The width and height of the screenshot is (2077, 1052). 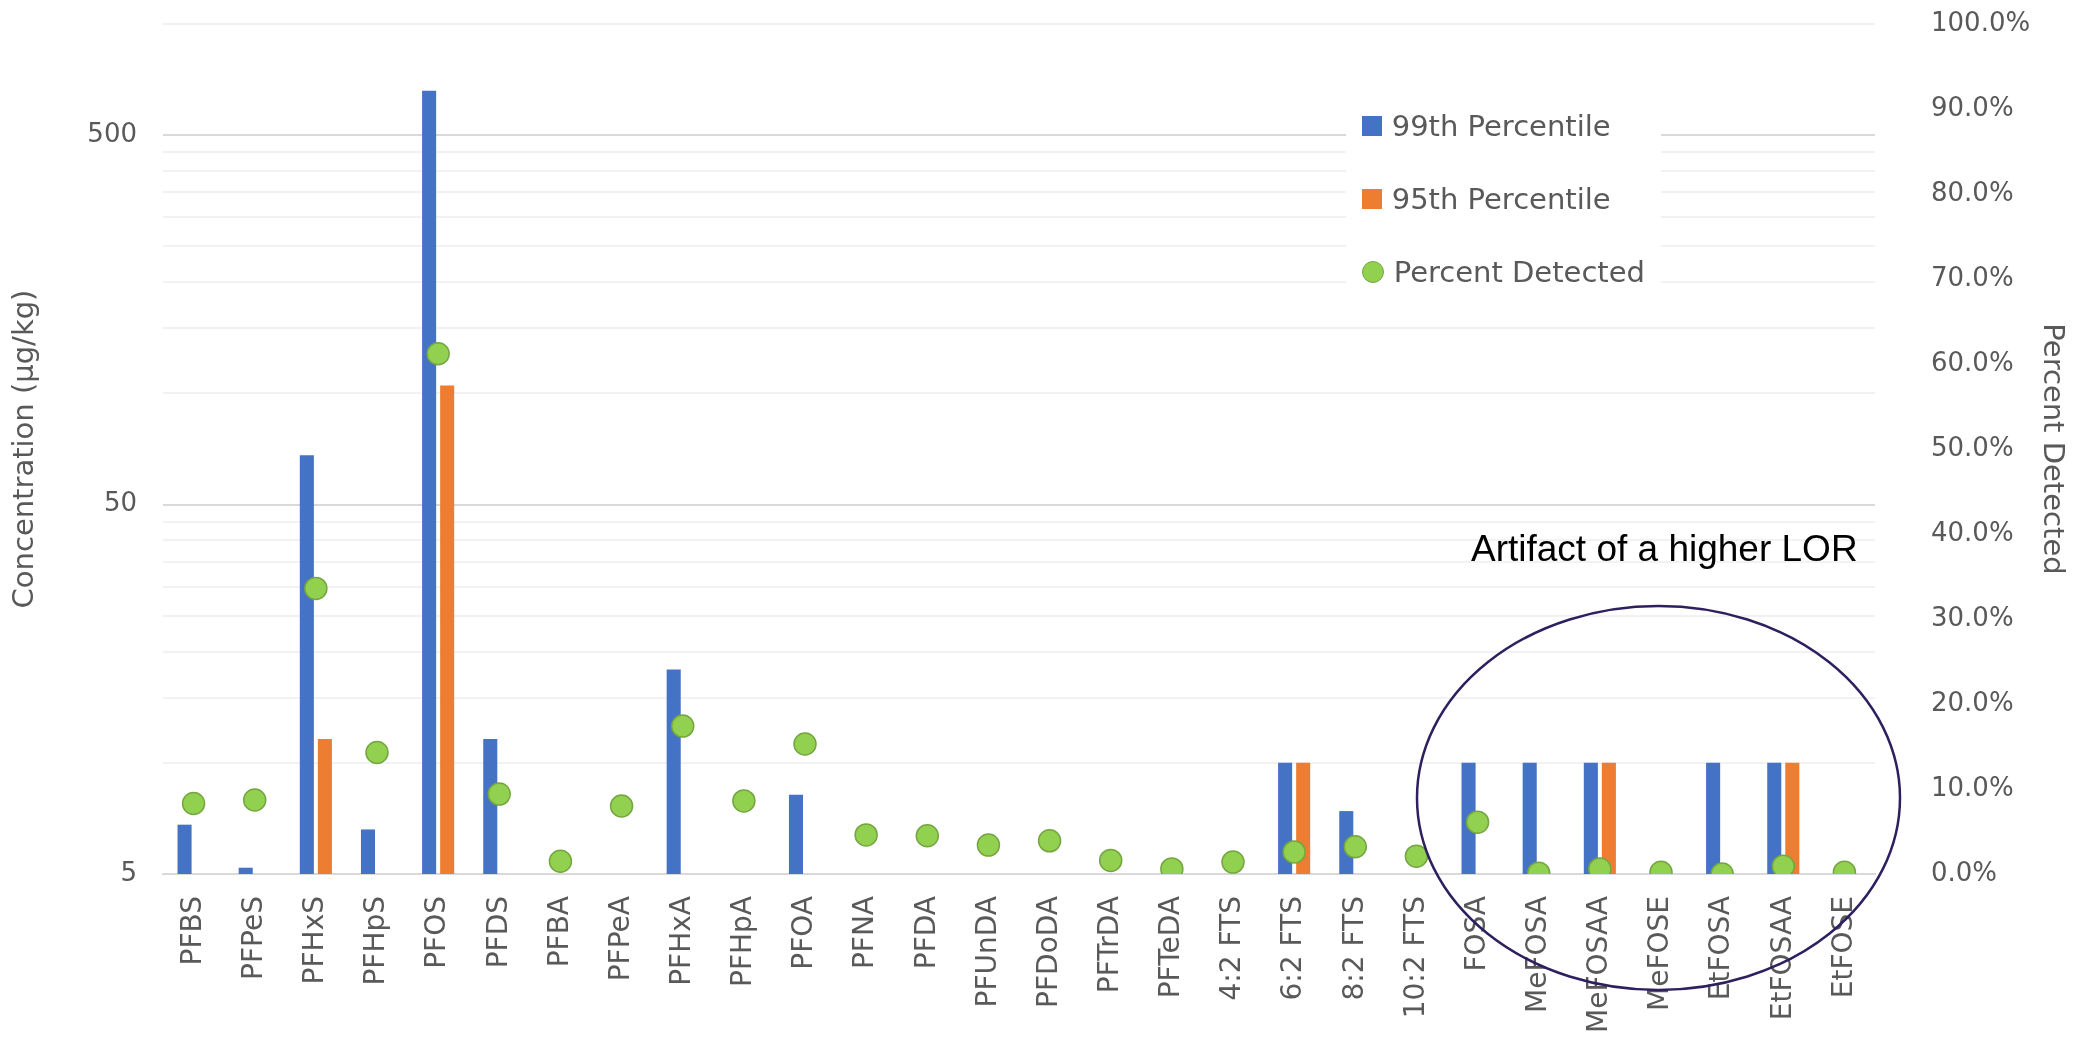 What do you see at coordinates (1501, 125) in the screenshot?
I see `legend-label: 99th Percentile` at bounding box center [1501, 125].